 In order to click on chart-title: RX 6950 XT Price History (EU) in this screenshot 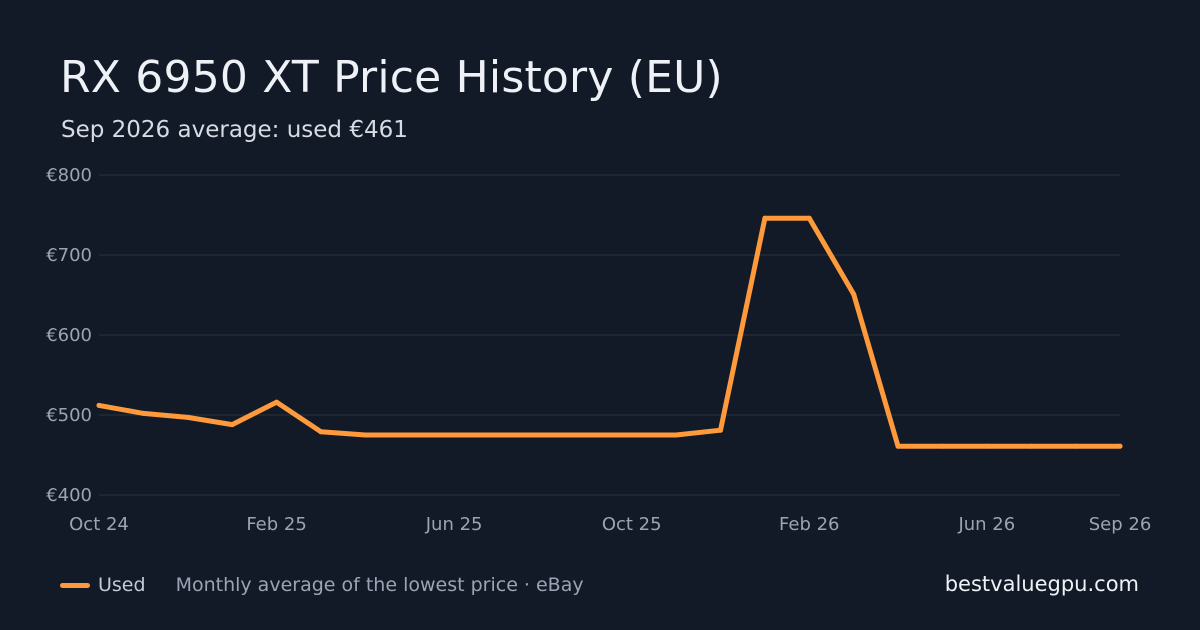, I will do `click(391, 77)`.